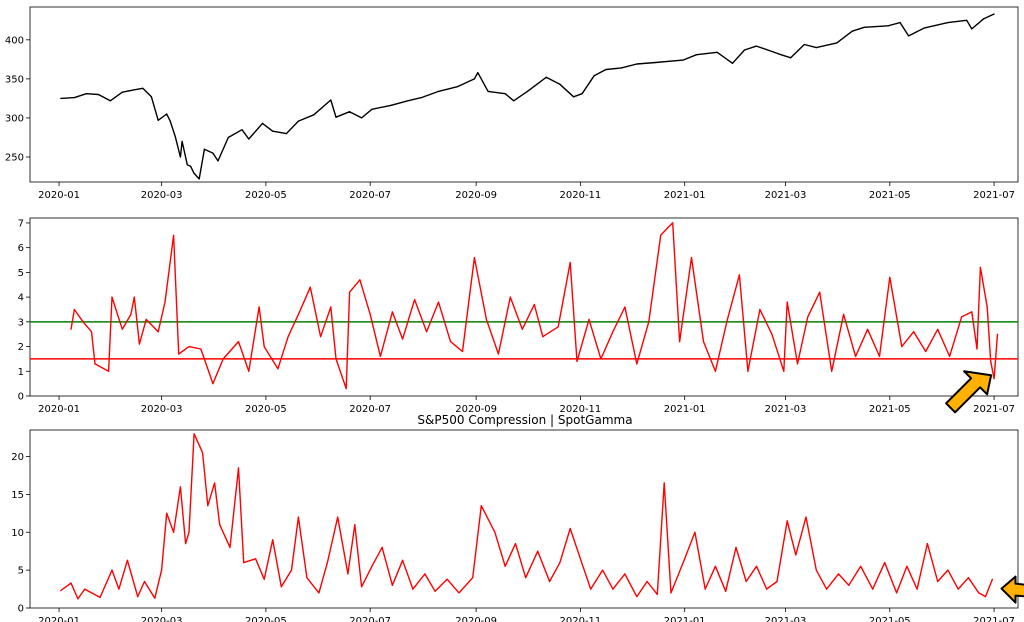 This screenshot has height=622, width=1024. What do you see at coordinates (21, 372) in the screenshot?
I see `y-tick-label: 1` at bounding box center [21, 372].